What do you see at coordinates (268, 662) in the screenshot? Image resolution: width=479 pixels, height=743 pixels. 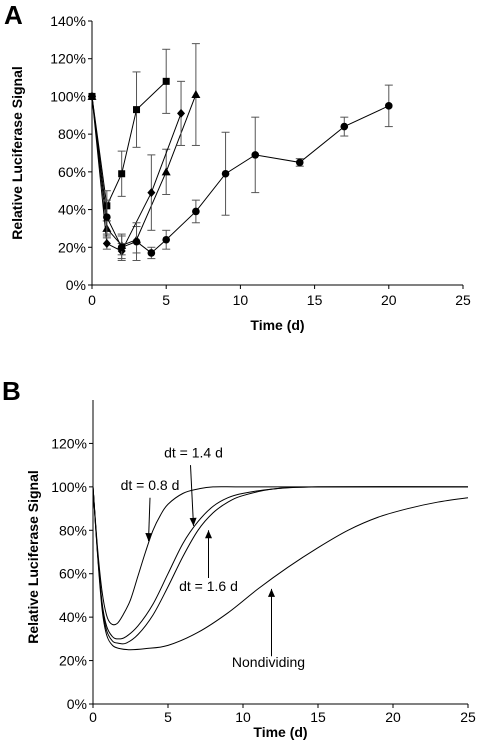 I see `panel-b-label-nondividing: Nondividing` at bounding box center [268, 662].